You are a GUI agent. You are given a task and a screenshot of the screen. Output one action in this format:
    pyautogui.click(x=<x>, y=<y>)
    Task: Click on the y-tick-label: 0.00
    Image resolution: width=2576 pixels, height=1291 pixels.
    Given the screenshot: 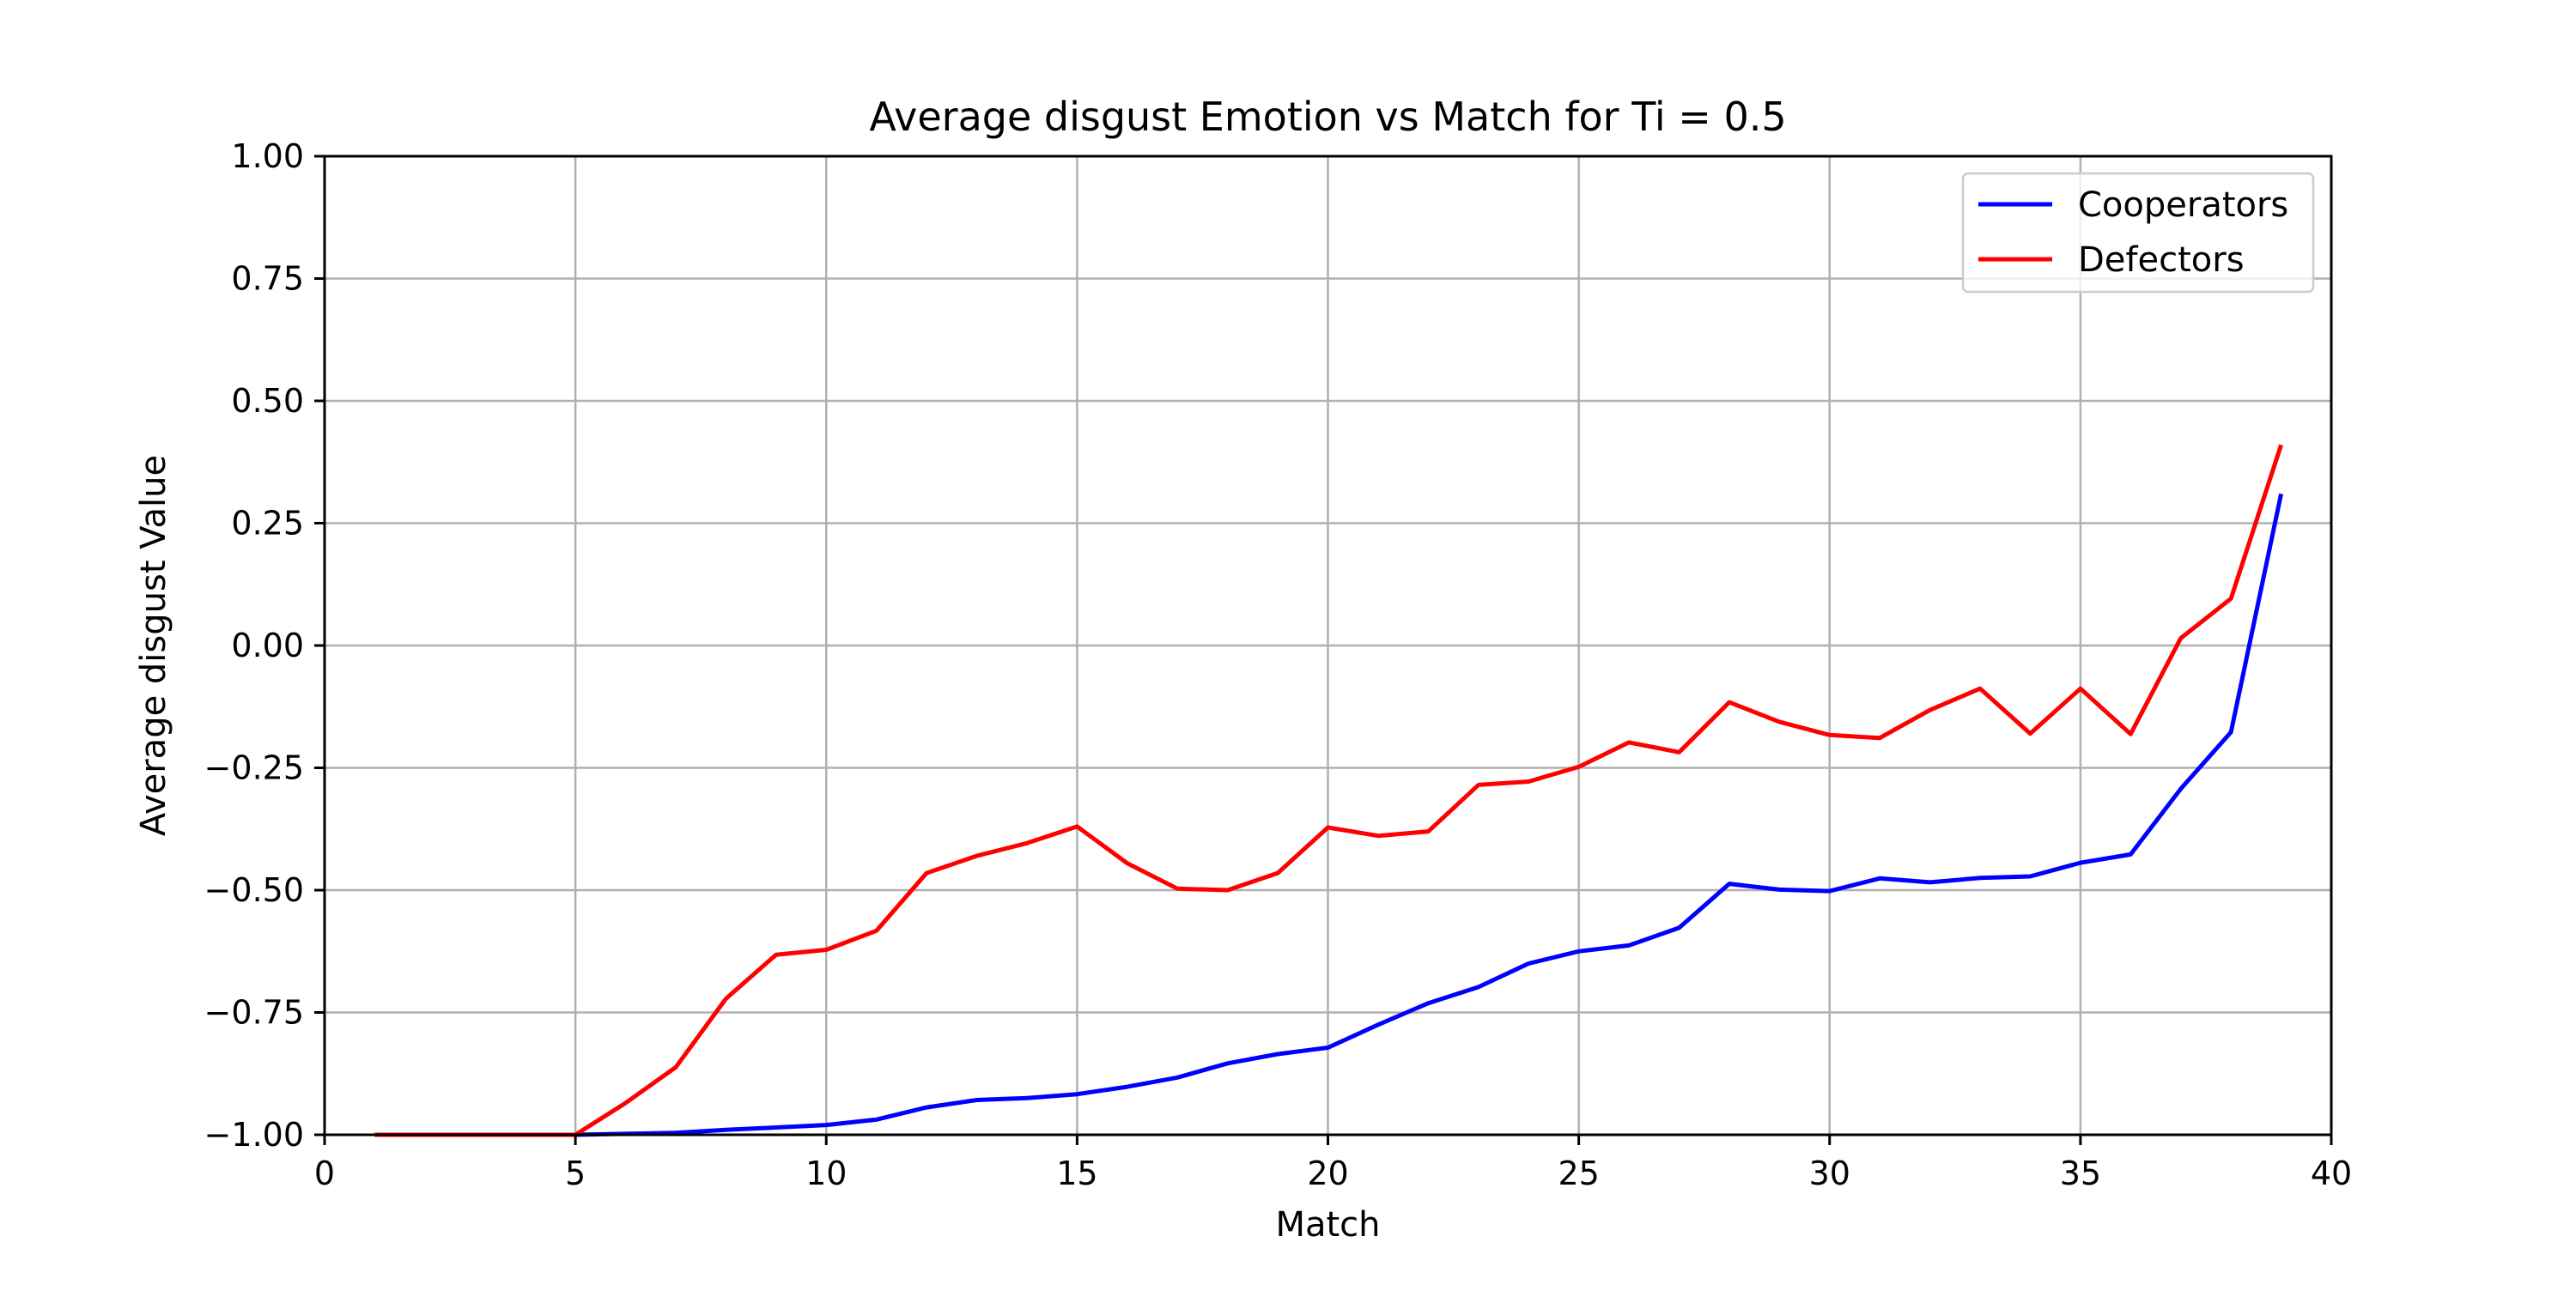 What is the action you would take?
    pyautogui.click(x=268, y=646)
    